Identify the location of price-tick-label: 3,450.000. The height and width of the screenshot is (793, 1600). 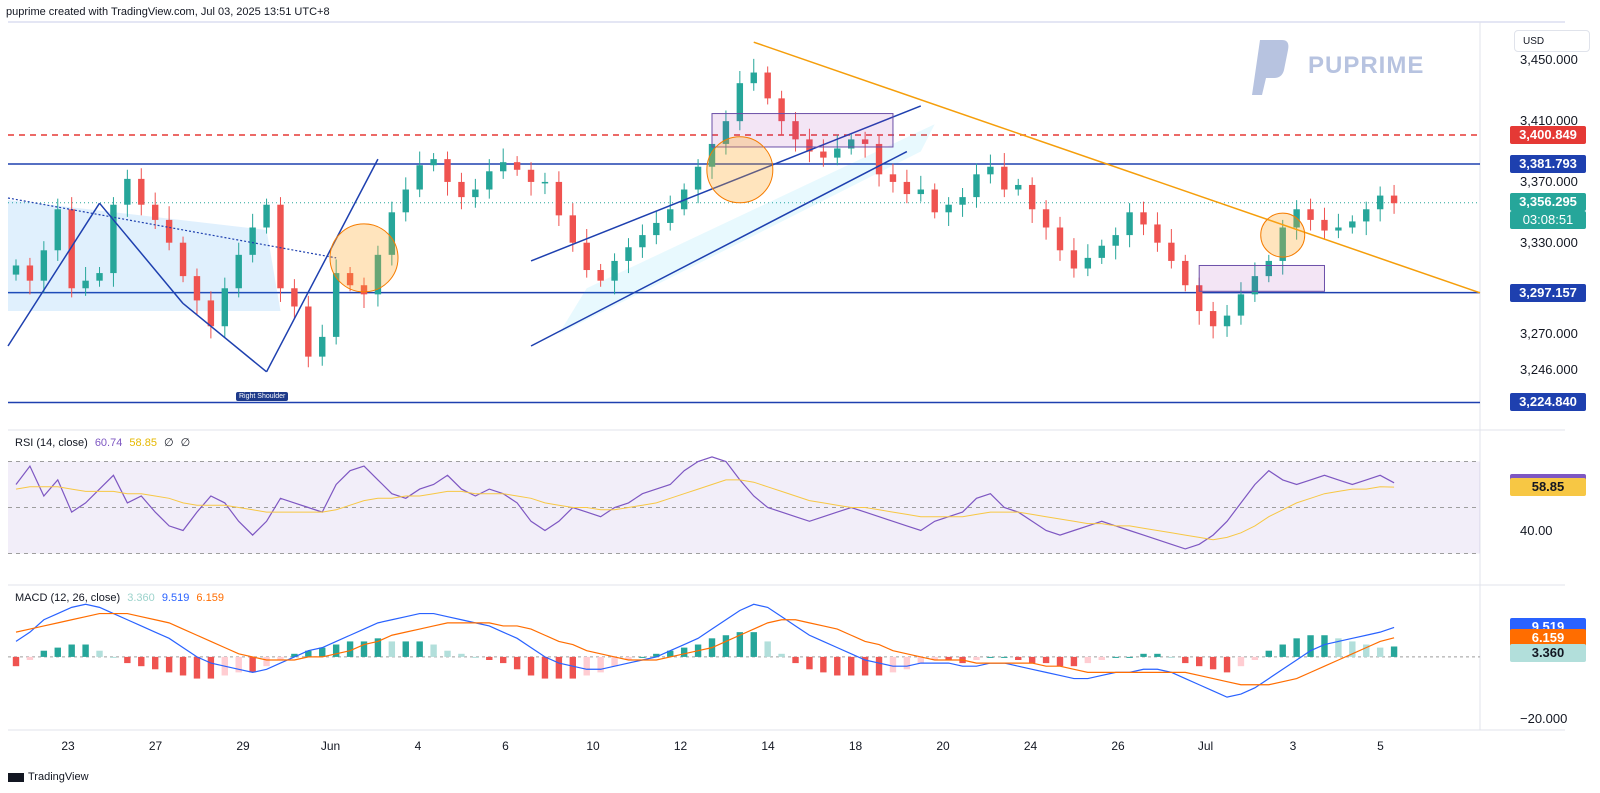
(1549, 60).